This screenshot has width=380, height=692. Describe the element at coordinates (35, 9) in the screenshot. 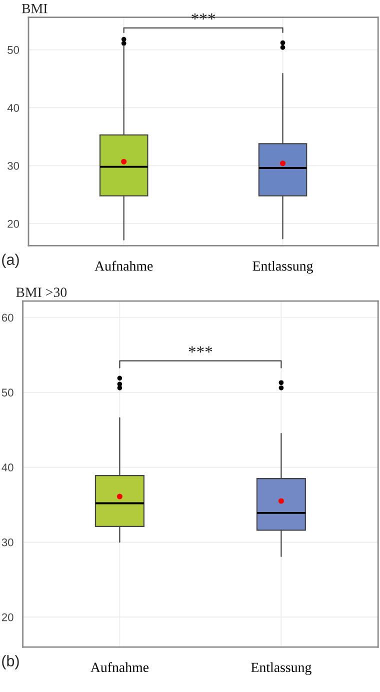

I see `chart-title: BMI` at that location.